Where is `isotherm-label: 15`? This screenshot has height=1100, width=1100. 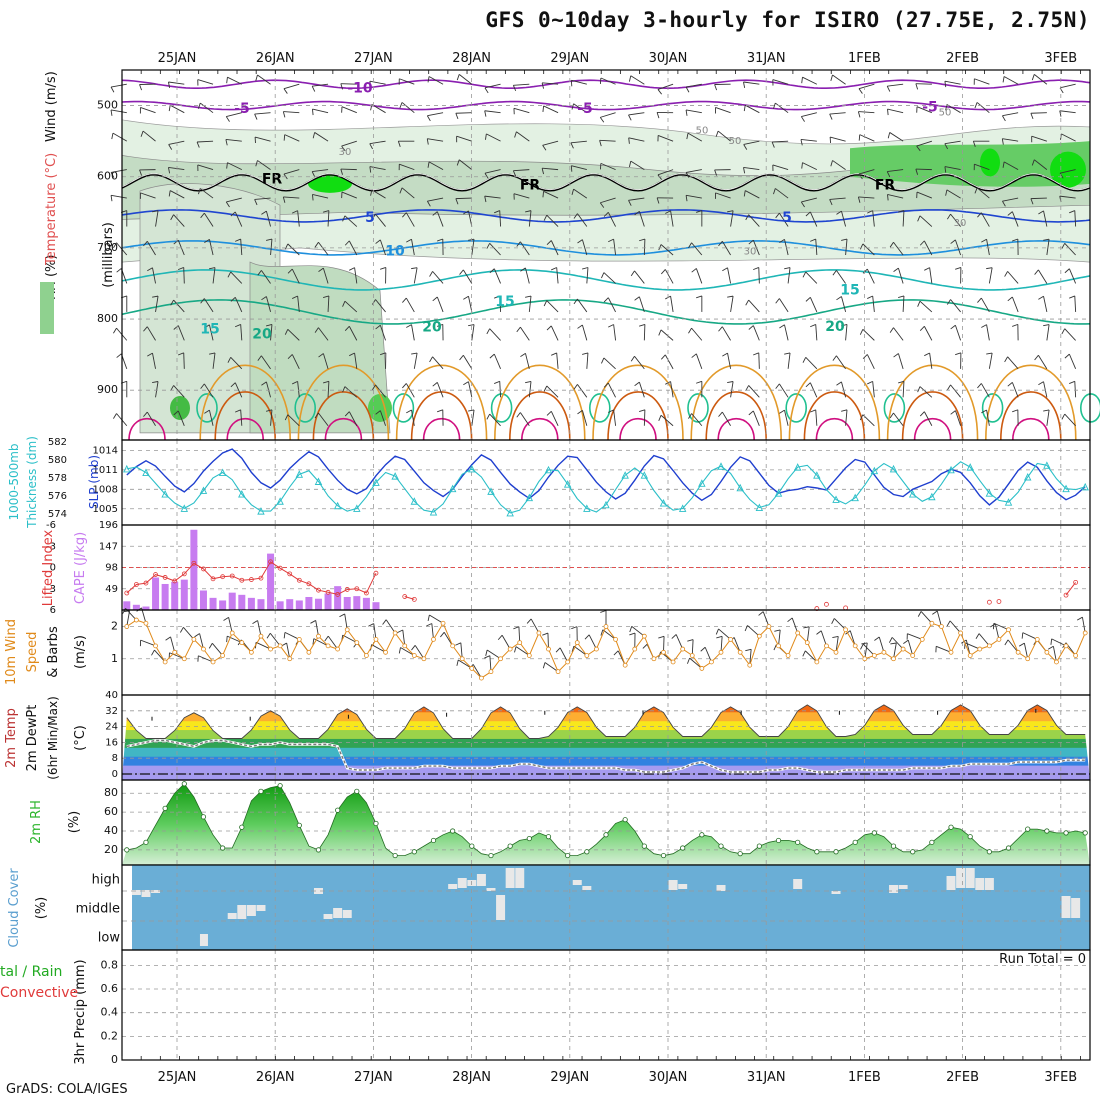 isotherm-label: 15 is located at coordinates (504, 302).